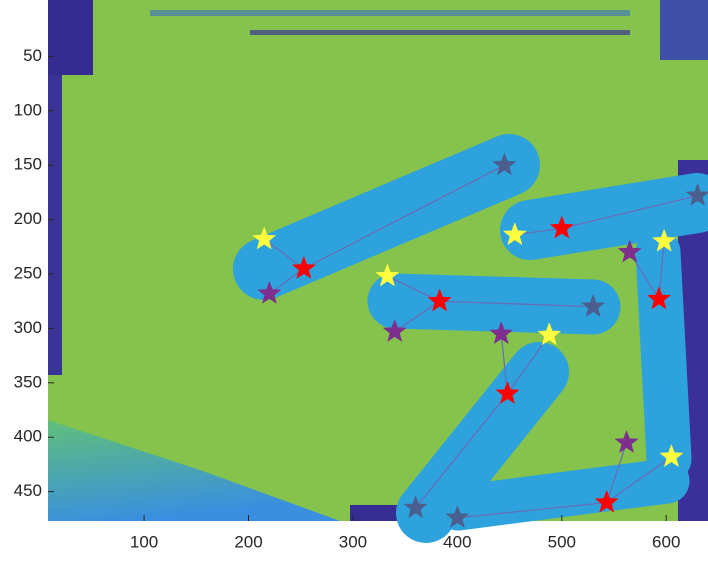  I want to click on y-tick-label: 150, so click(28, 164).